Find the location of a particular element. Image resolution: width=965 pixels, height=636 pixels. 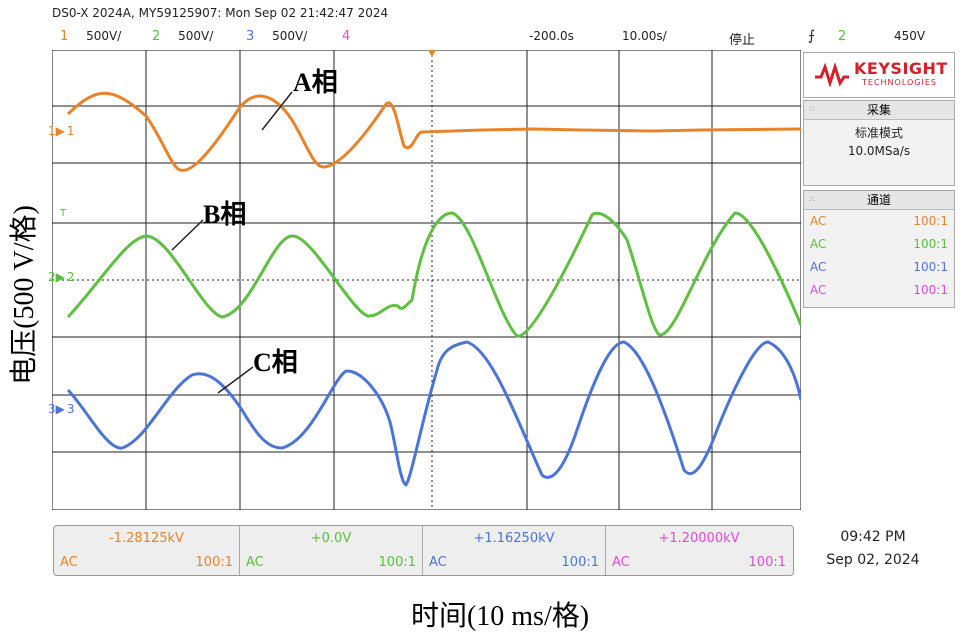

channel-2-header: 2 500V/ is located at coordinates (182, 36).